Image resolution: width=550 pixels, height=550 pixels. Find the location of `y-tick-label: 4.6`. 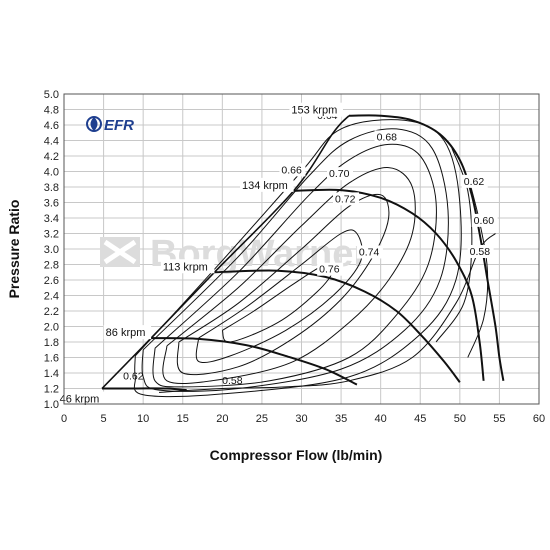

y-tick-label: 4.6 is located at coordinates (51, 126).